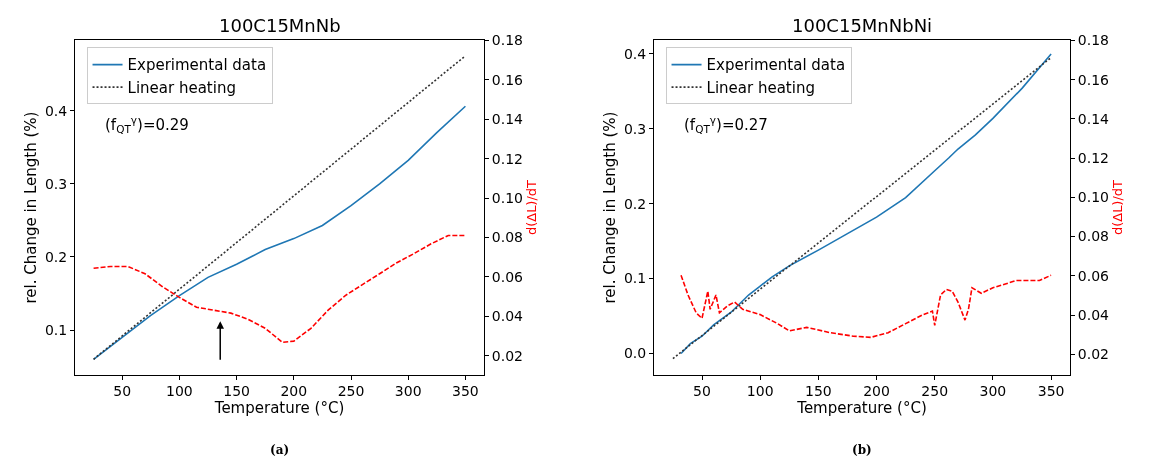 The height and width of the screenshot is (468, 1153). Describe the element at coordinates (862, 450) in the screenshot. I see `text: (b)` at that location.